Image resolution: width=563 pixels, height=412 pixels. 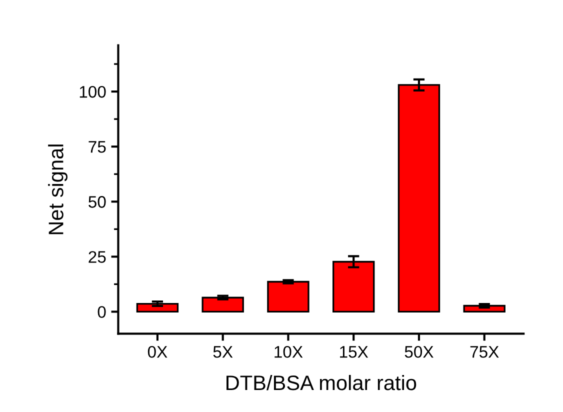 What do you see at coordinates (354, 352) in the screenshot?
I see `x-tick-label: 15X` at bounding box center [354, 352].